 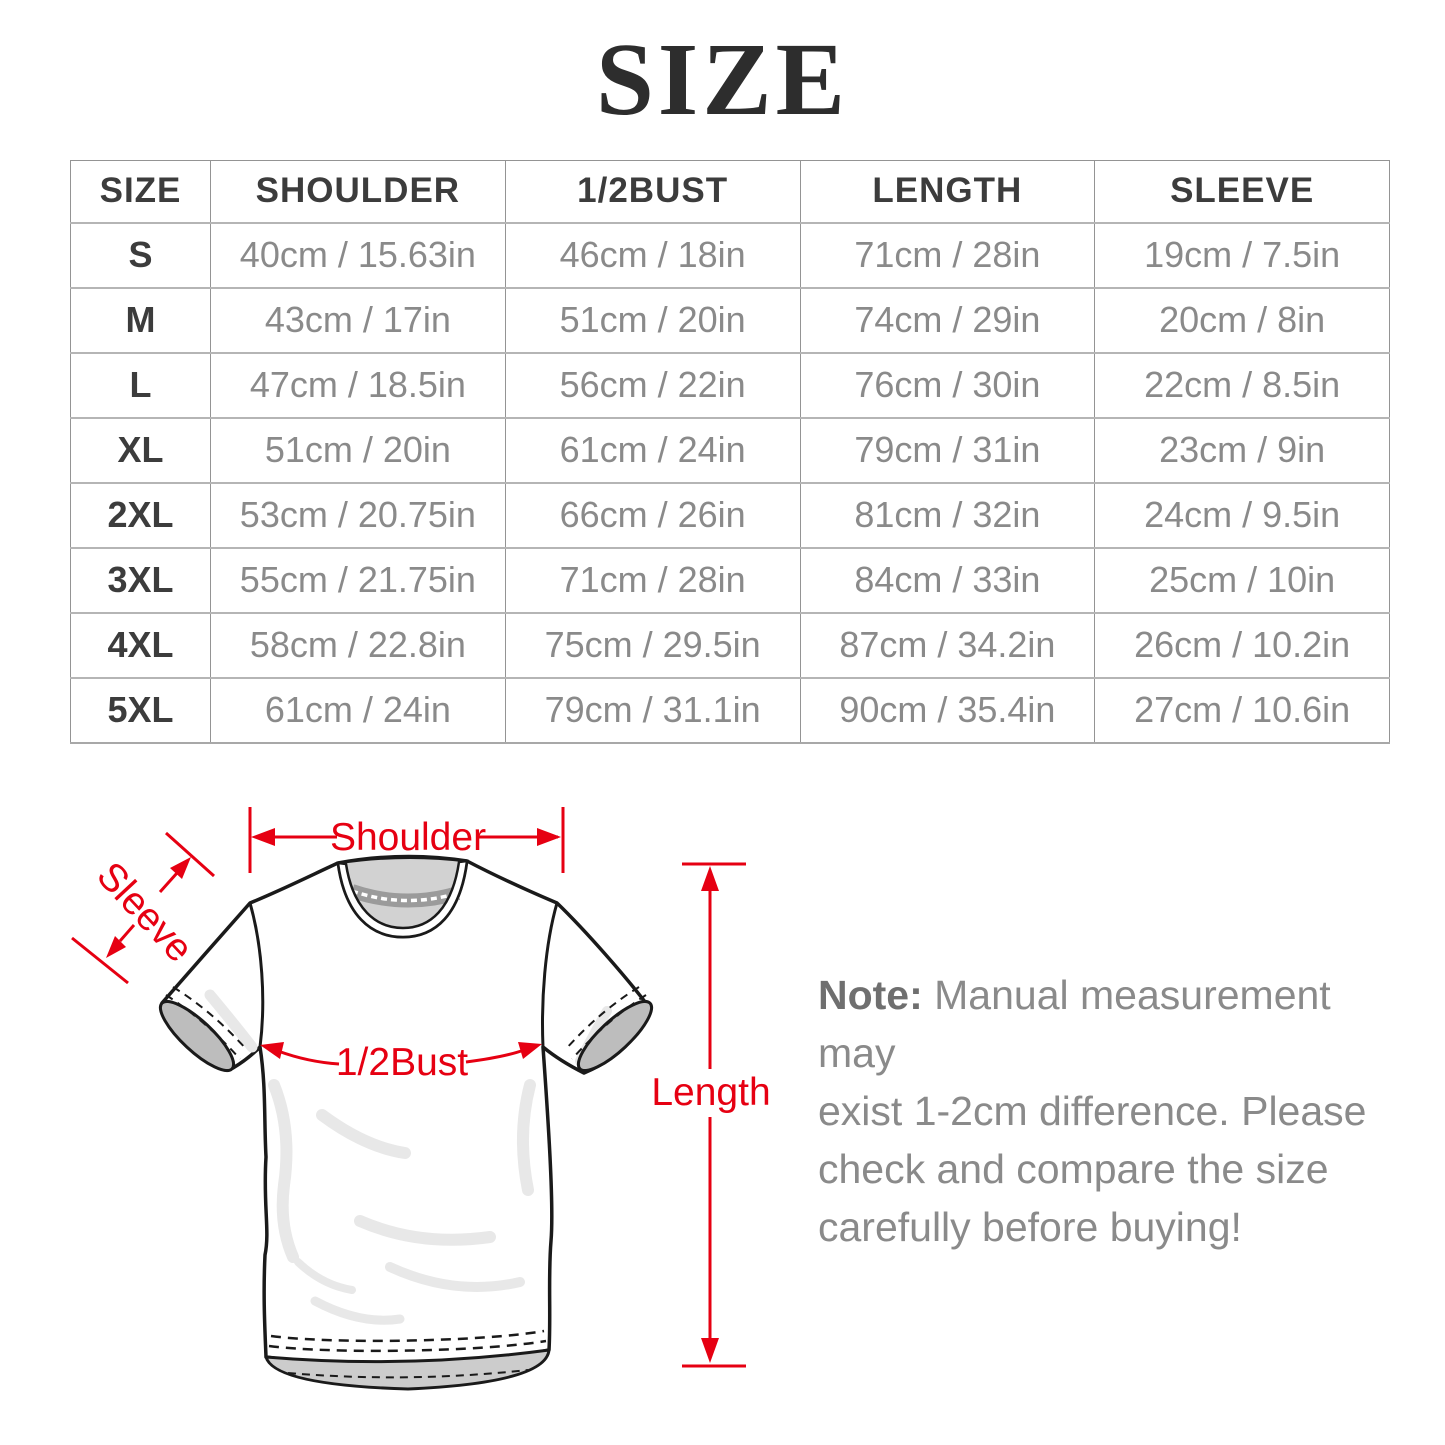 I want to click on tshirt-illustration, so click(x=406, y=1122).